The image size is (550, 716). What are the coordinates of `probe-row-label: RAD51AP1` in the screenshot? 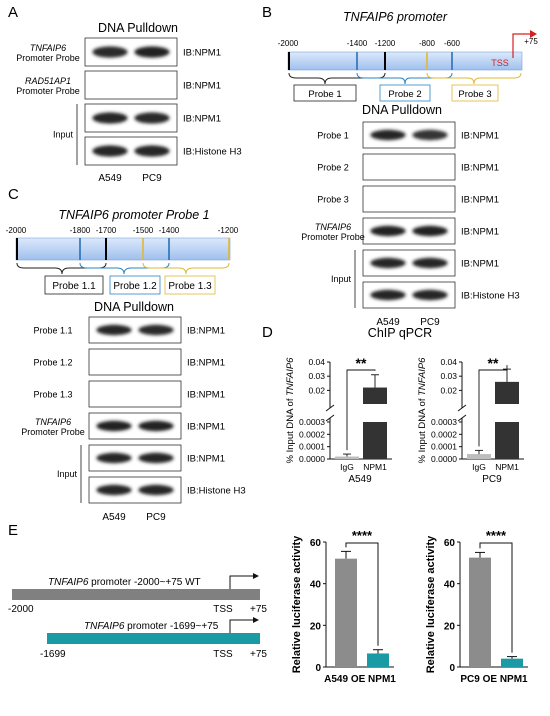 It's located at (48, 81).